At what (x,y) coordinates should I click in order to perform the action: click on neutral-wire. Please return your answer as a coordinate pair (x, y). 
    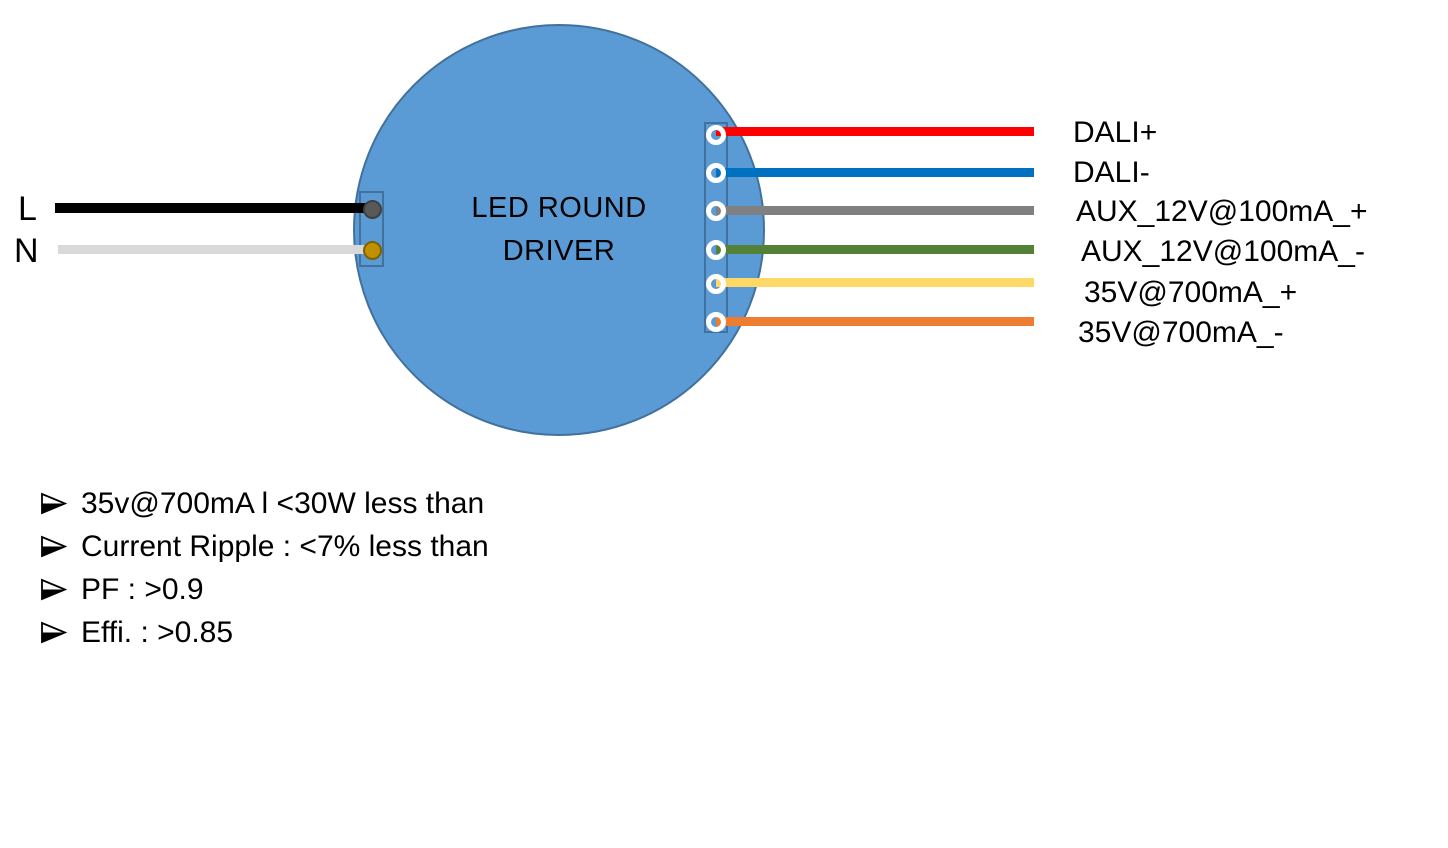
    Looking at the image, I should click on (214, 249).